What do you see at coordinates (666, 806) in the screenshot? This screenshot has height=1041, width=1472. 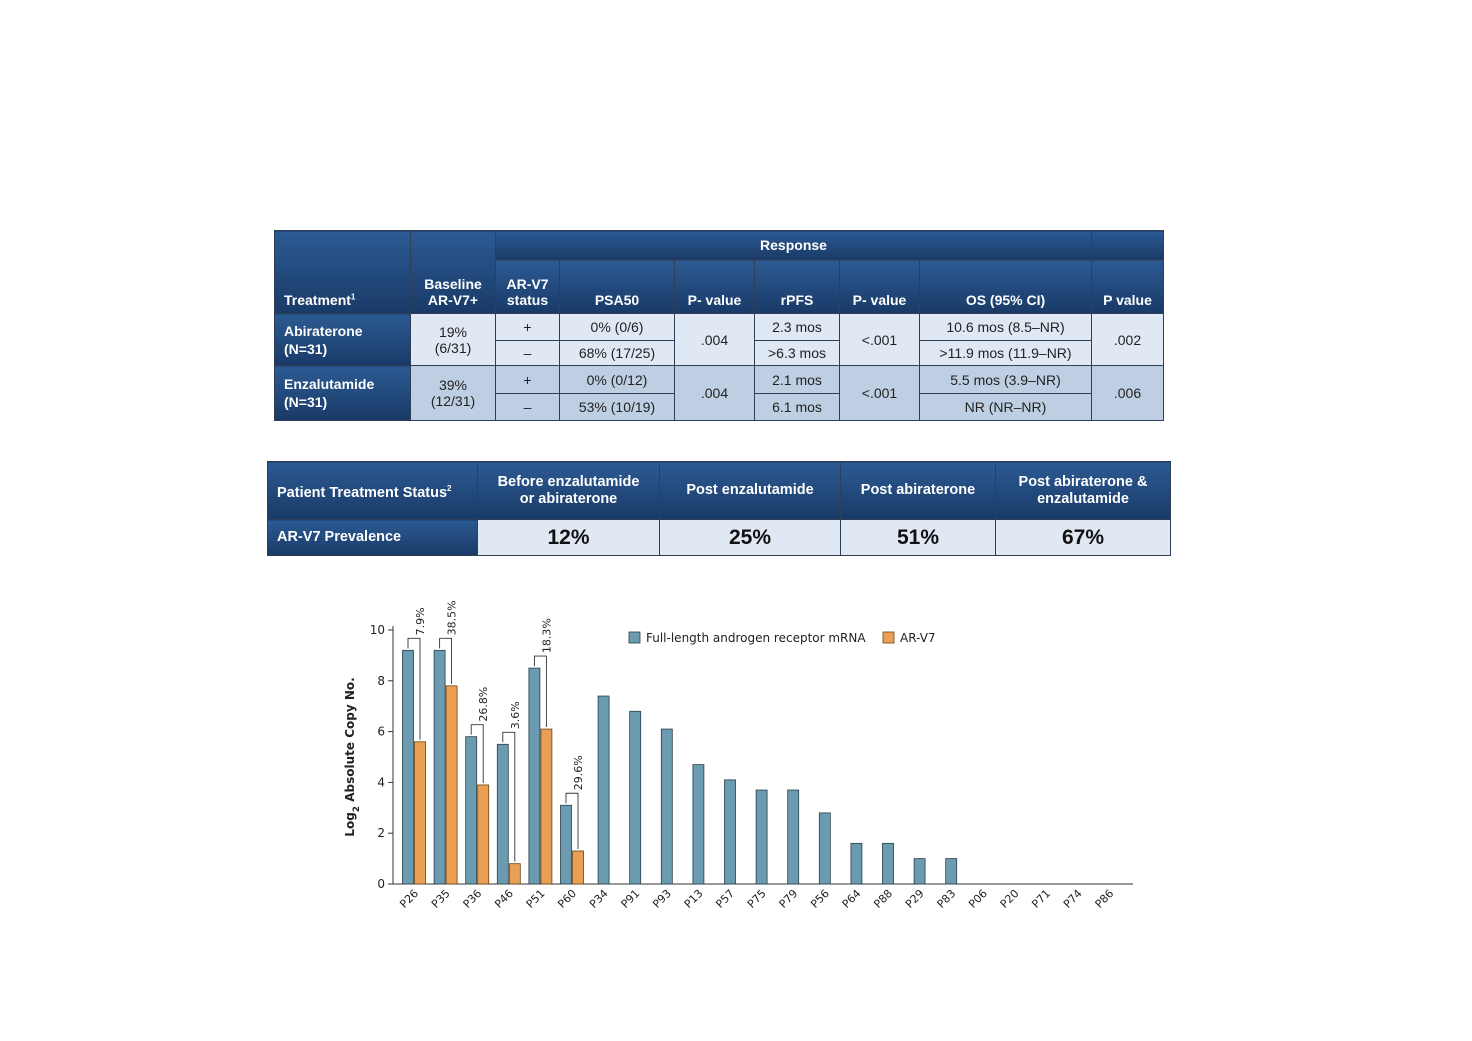 I see `bar-full-length-p93` at bounding box center [666, 806].